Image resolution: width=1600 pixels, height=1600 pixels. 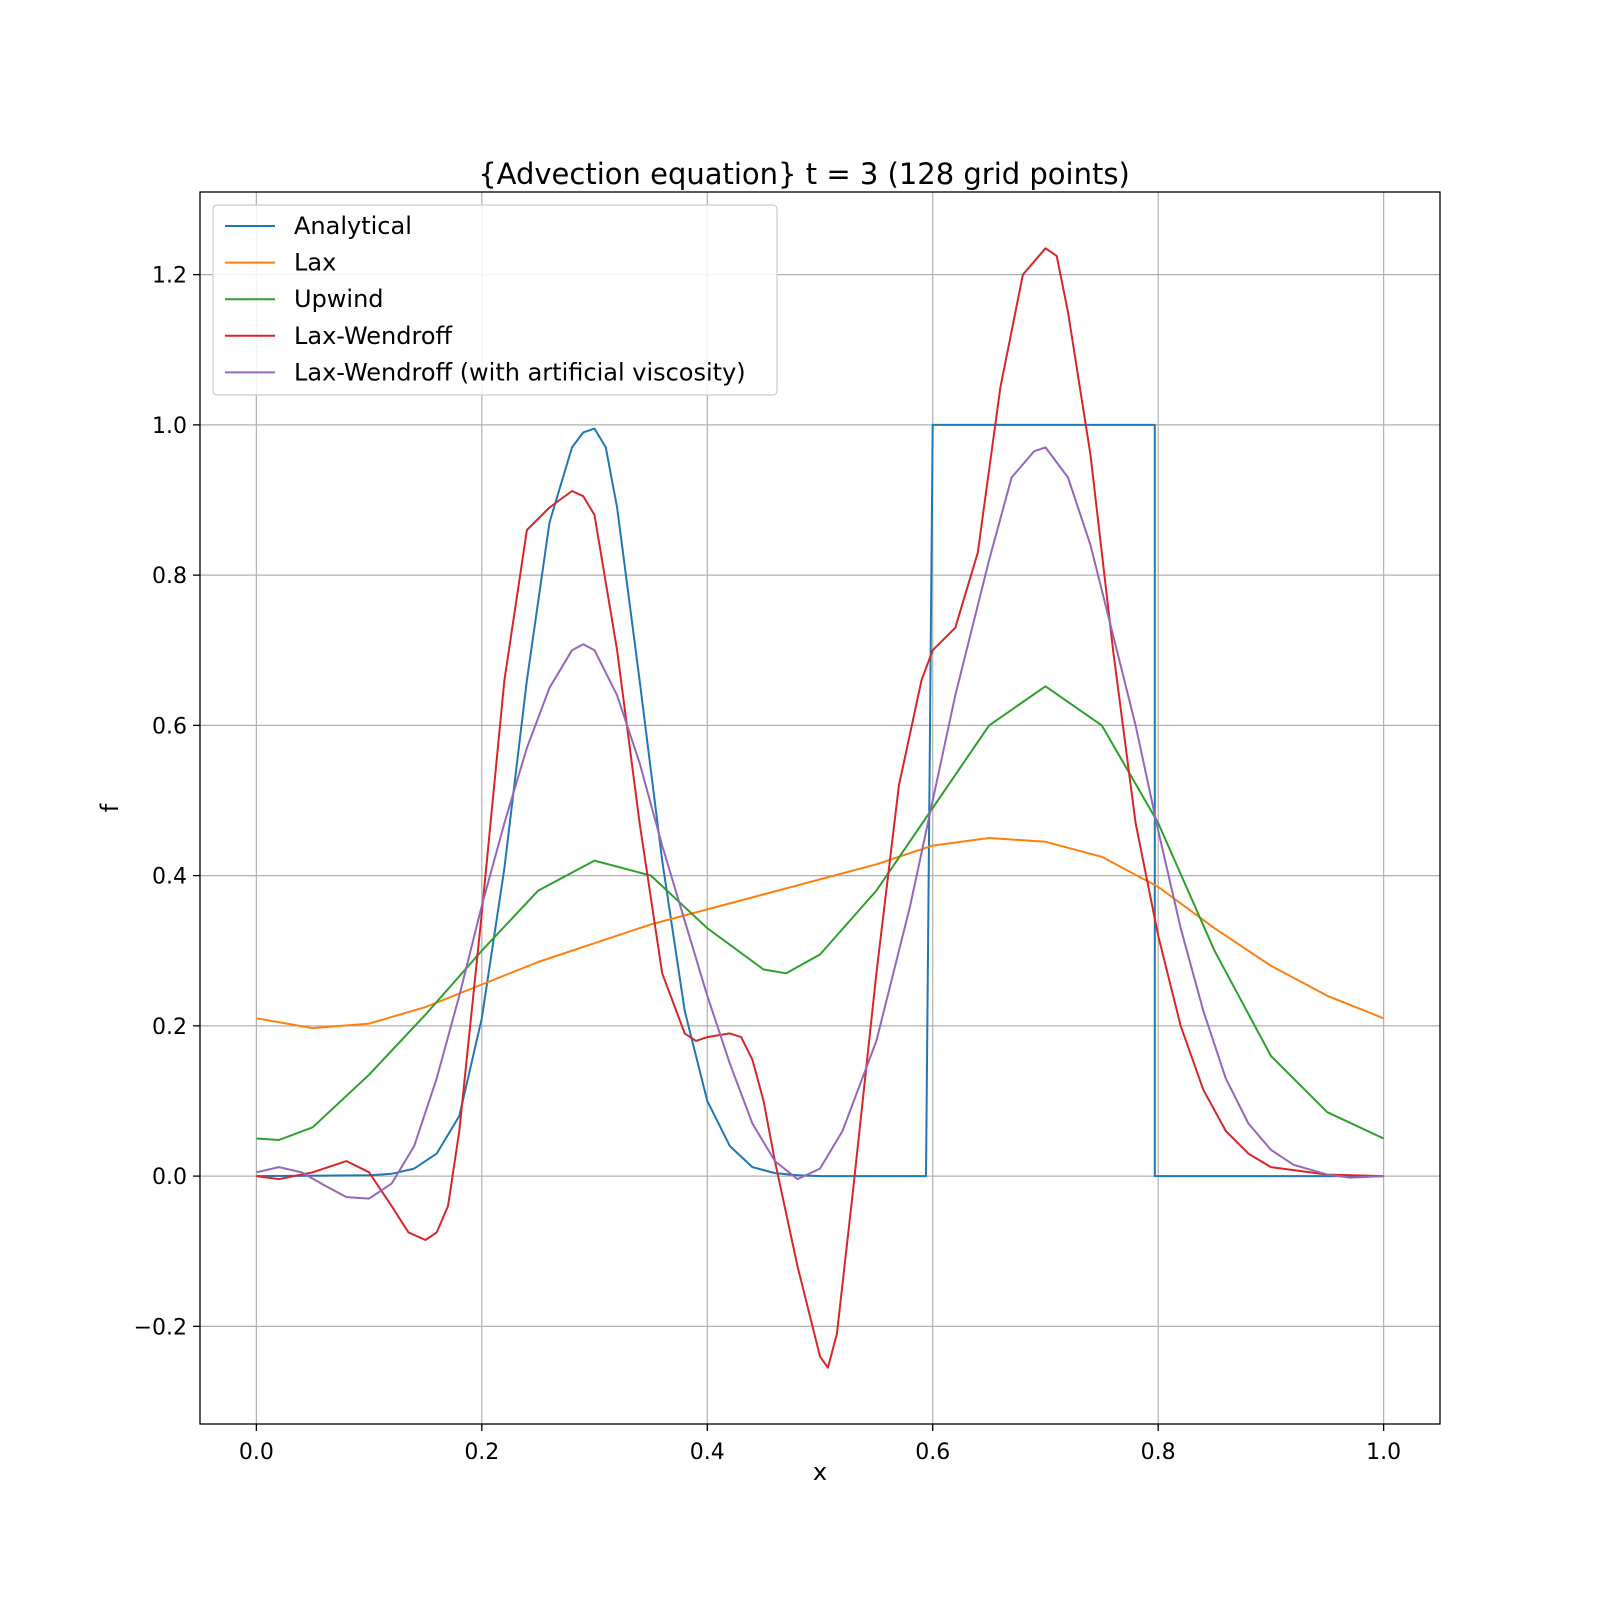 What do you see at coordinates (339, 299) in the screenshot?
I see `legend-label-upwind: Upwind` at bounding box center [339, 299].